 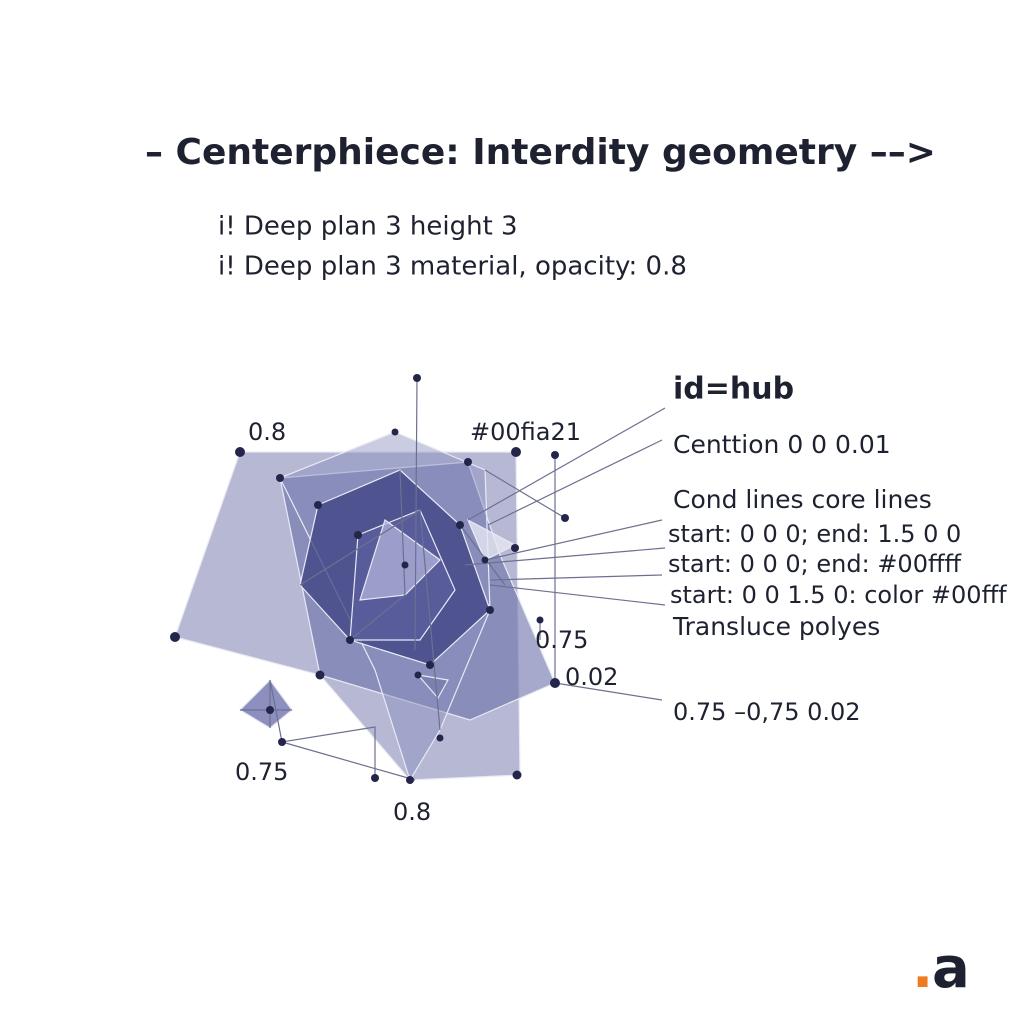 What do you see at coordinates (540, 152) in the screenshot?
I see `title: – Centerphiece: Interdity geometry ––>` at bounding box center [540, 152].